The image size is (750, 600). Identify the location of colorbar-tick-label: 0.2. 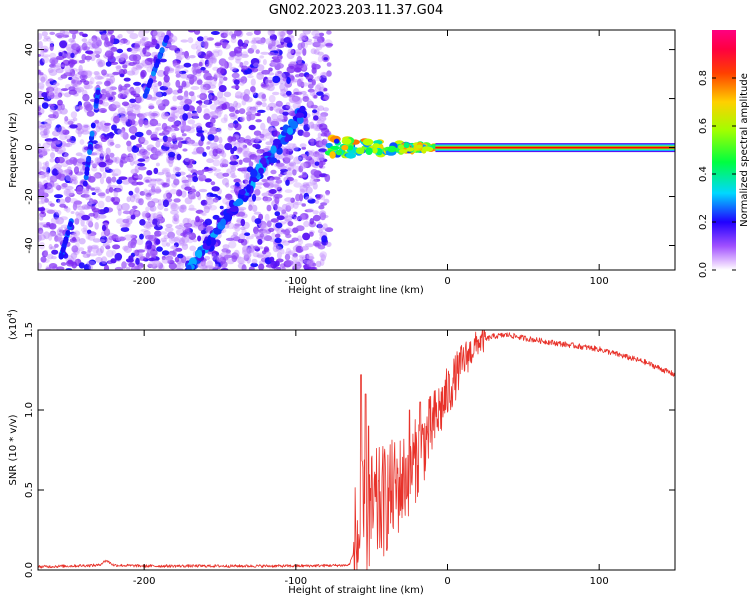
(703, 222).